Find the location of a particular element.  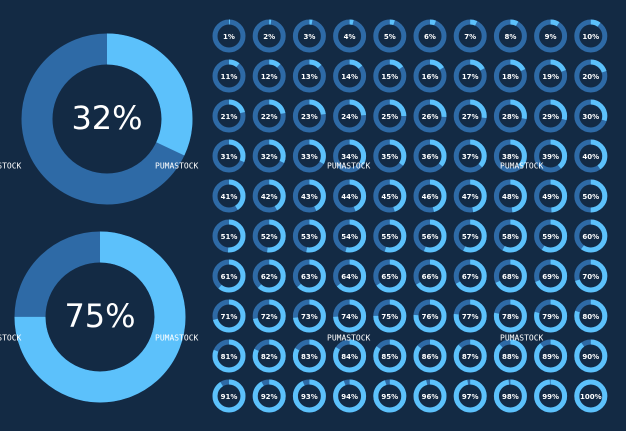

ring-label: 62% is located at coordinates (269, 277).